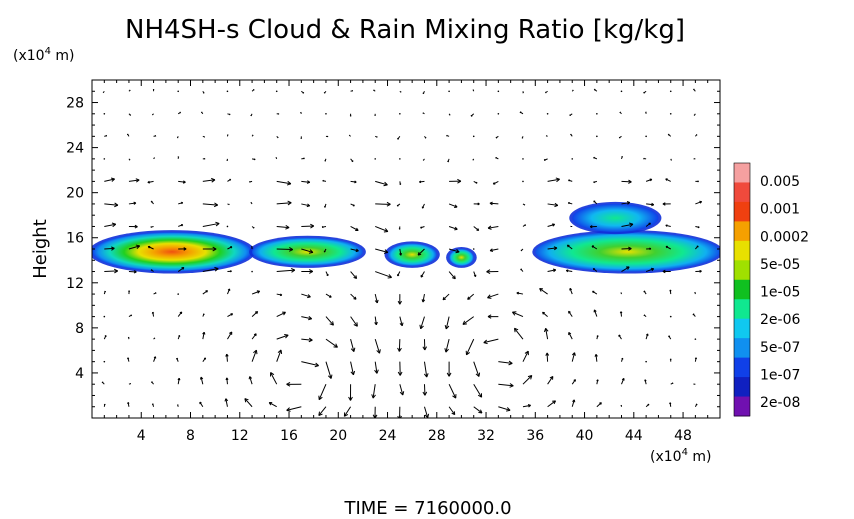 The image size is (854, 519). What do you see at coordinates (780, 375) in the screenshot?
I see `colorbar-label: 1e-07` at bounding box center [780, 375].